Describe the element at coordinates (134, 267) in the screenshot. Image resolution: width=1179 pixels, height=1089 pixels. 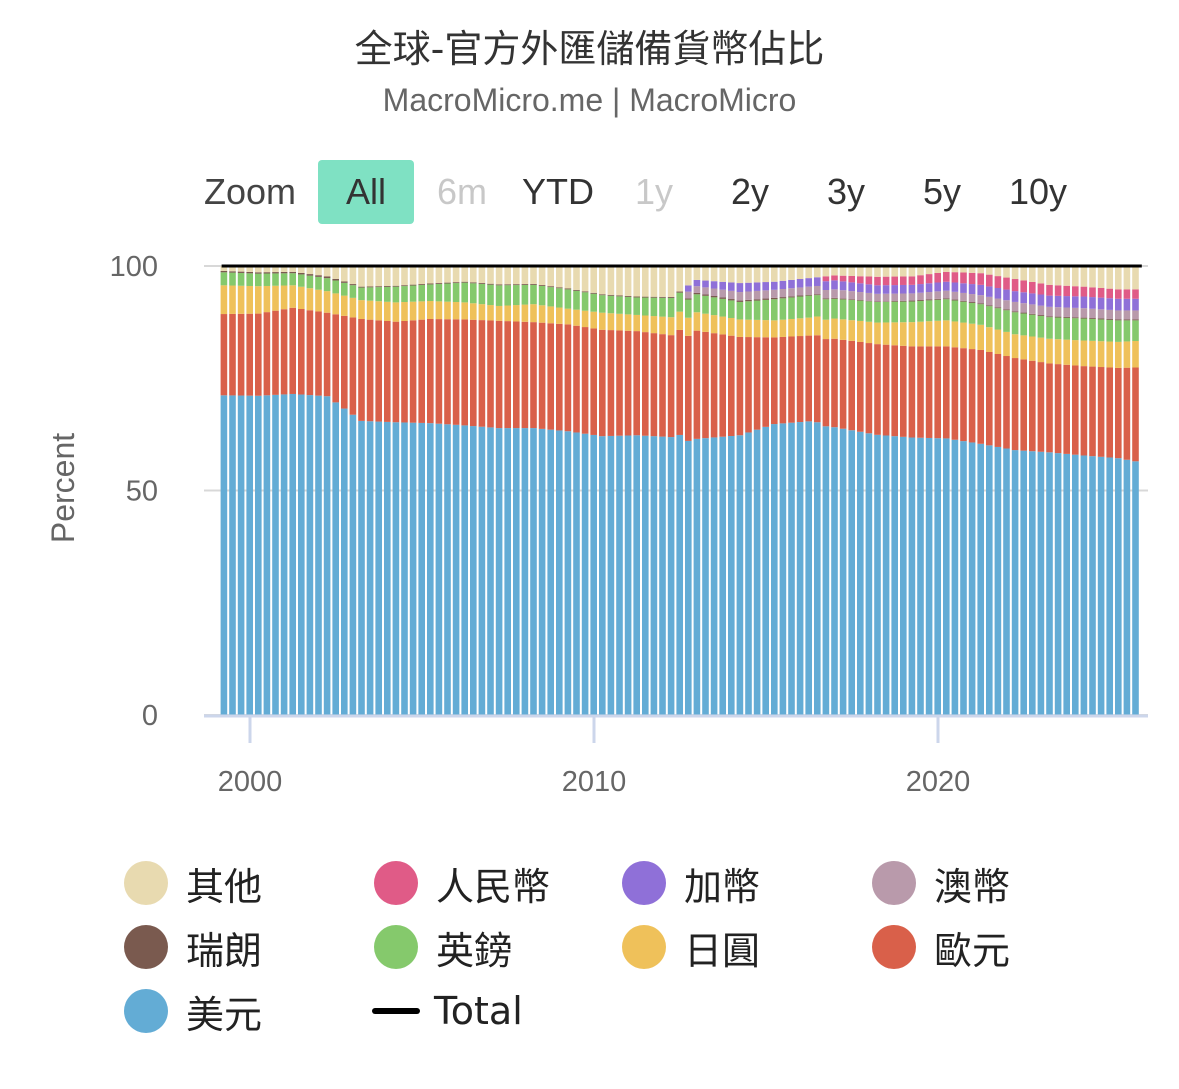
I see `y-tick-label: 100` at that location.